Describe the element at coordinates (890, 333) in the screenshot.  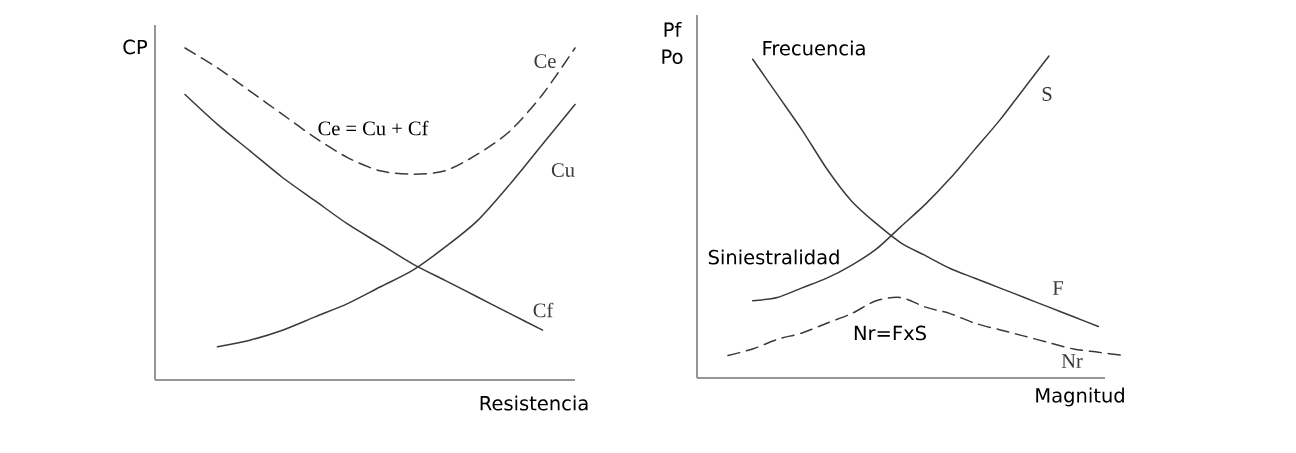
I see `annotation: Nr=FxS` at that location.